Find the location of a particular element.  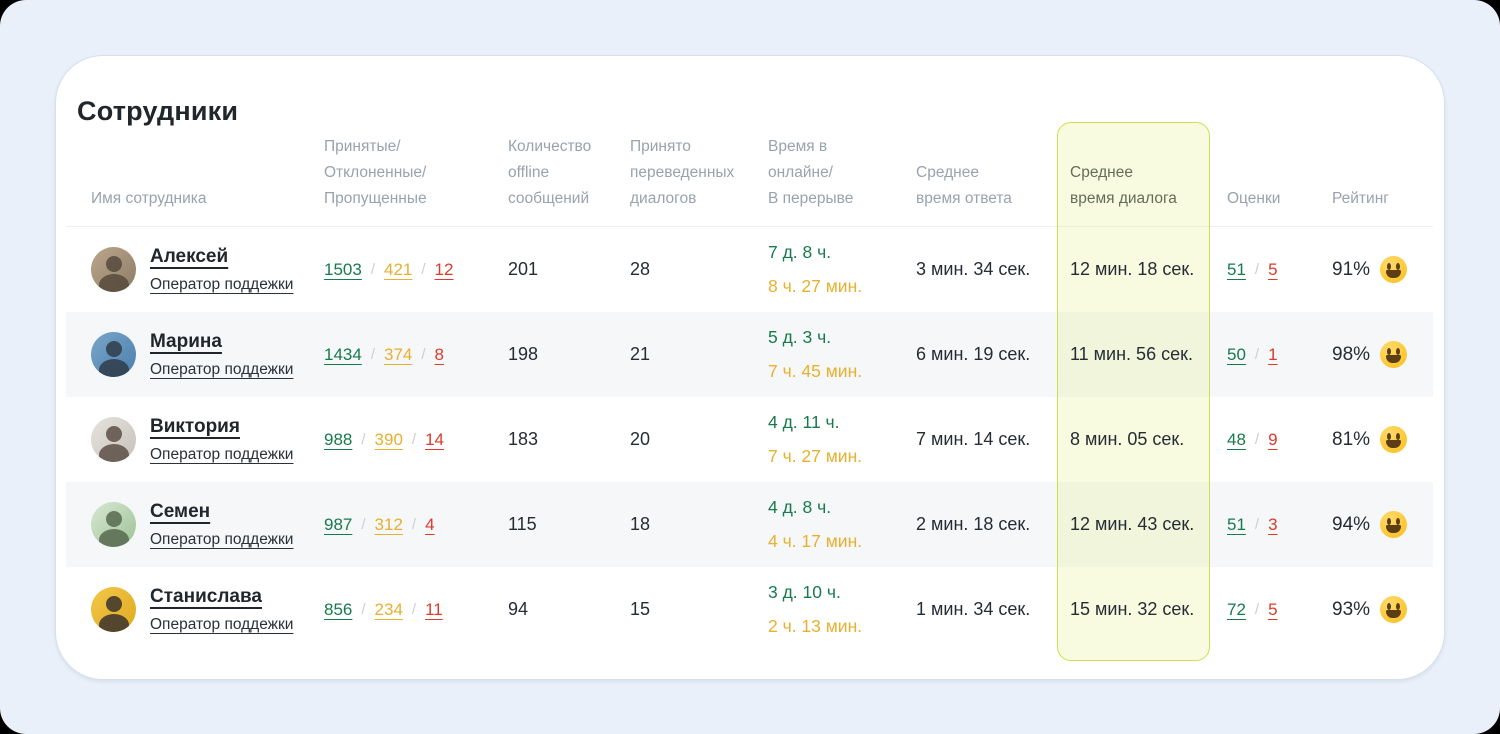

employee-name-link: Семен is located at coordinates (180, 511).